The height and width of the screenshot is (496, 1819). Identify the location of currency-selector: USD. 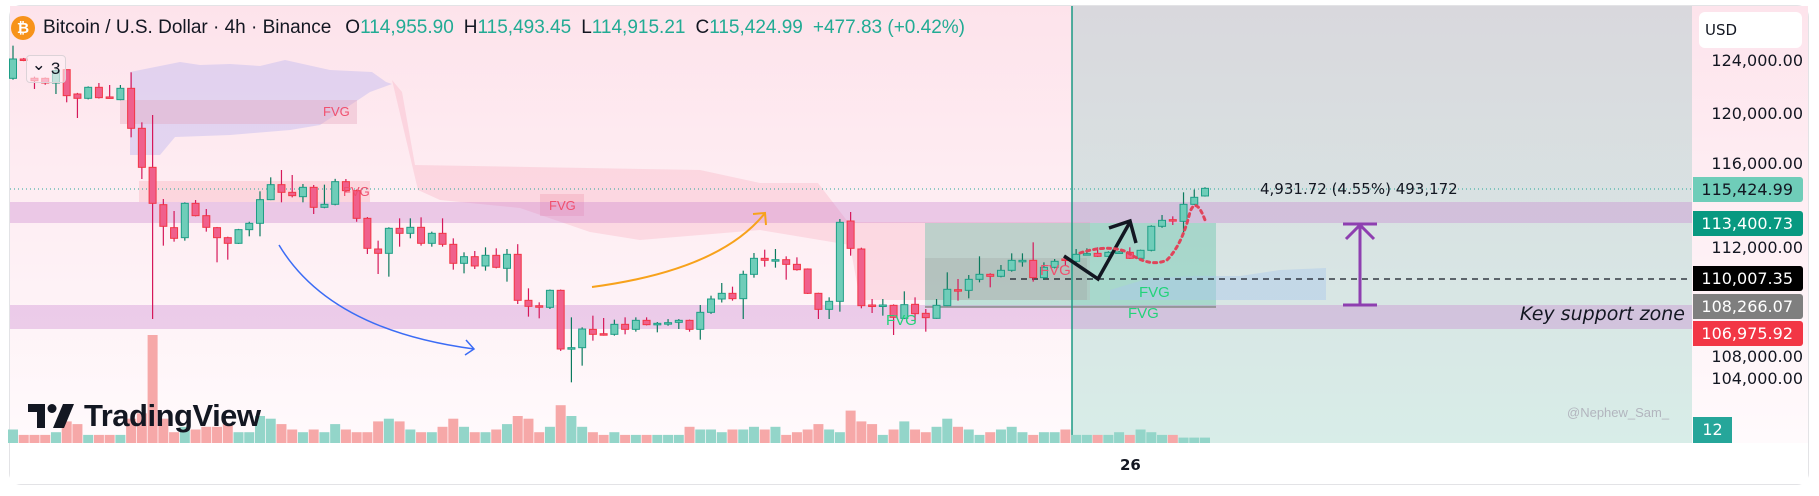
(1750, 30).